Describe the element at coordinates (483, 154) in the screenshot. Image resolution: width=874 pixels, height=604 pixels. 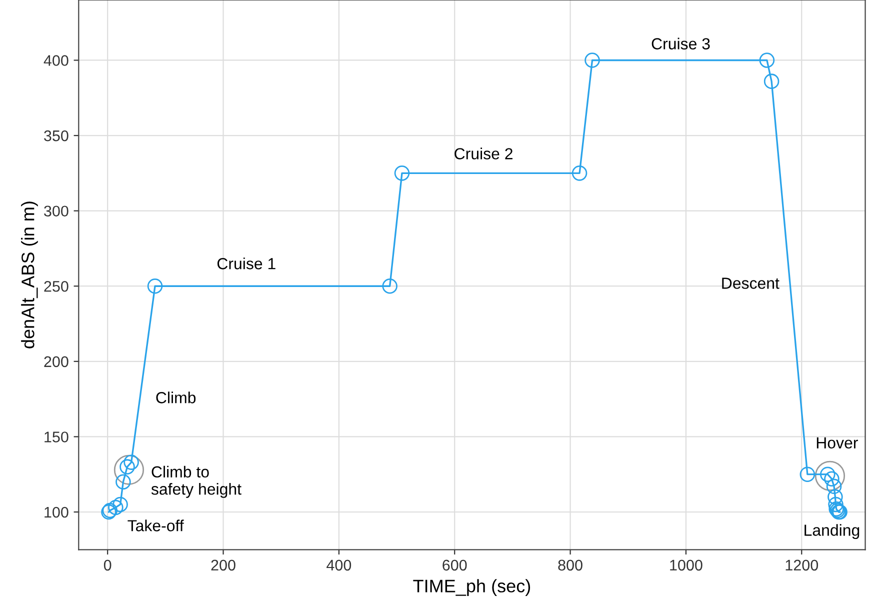
I see `annotation: Cruise 2` at that location.